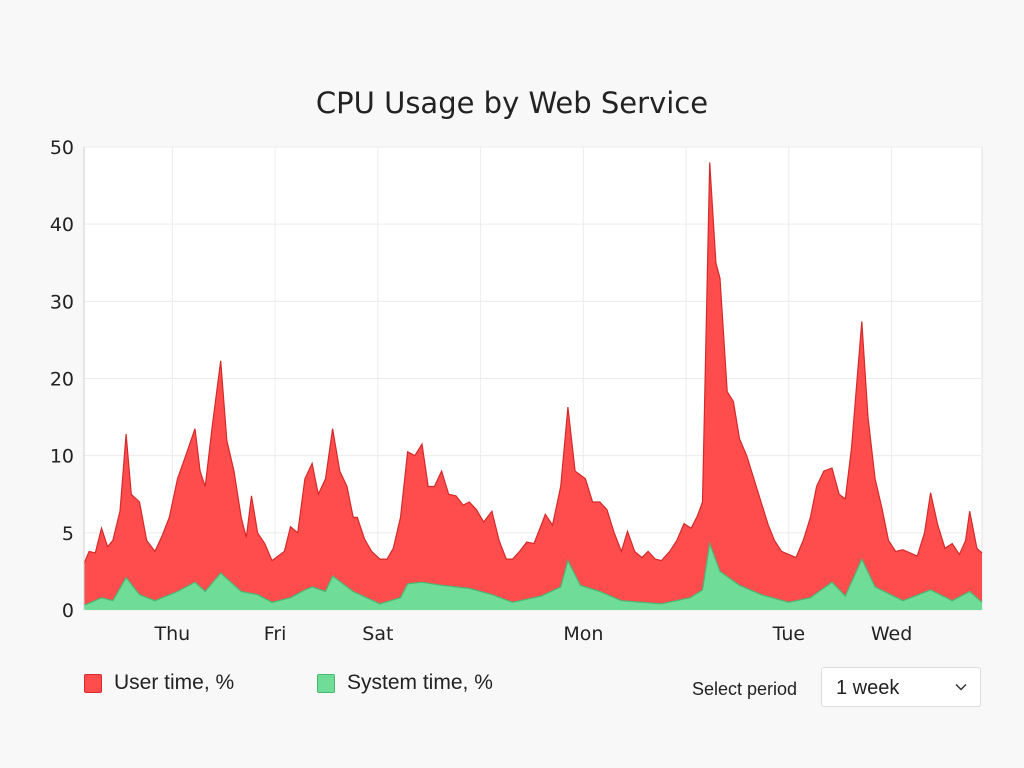  Describe the element at coordinates (93, 683) in the screenshot. I see `legend-swatch-user` at that location.